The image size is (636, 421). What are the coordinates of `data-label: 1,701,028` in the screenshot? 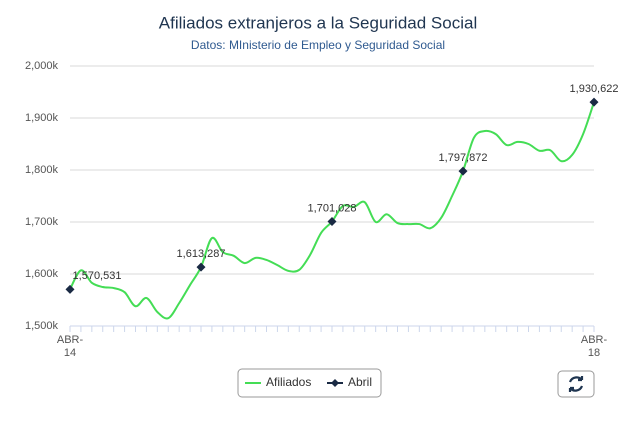 It's located at (332, 208).